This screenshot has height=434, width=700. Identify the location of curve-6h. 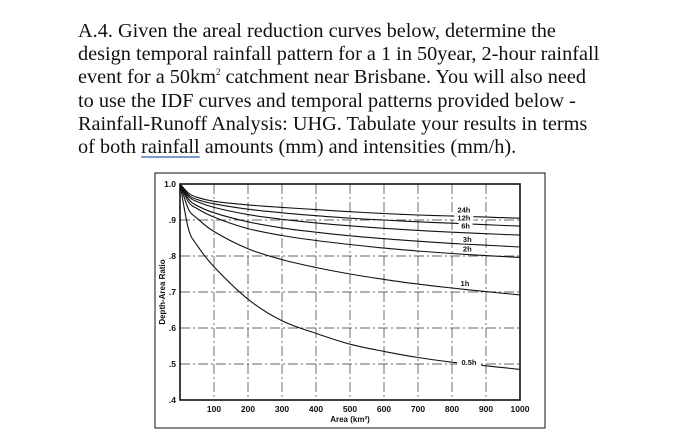
(350, 209).